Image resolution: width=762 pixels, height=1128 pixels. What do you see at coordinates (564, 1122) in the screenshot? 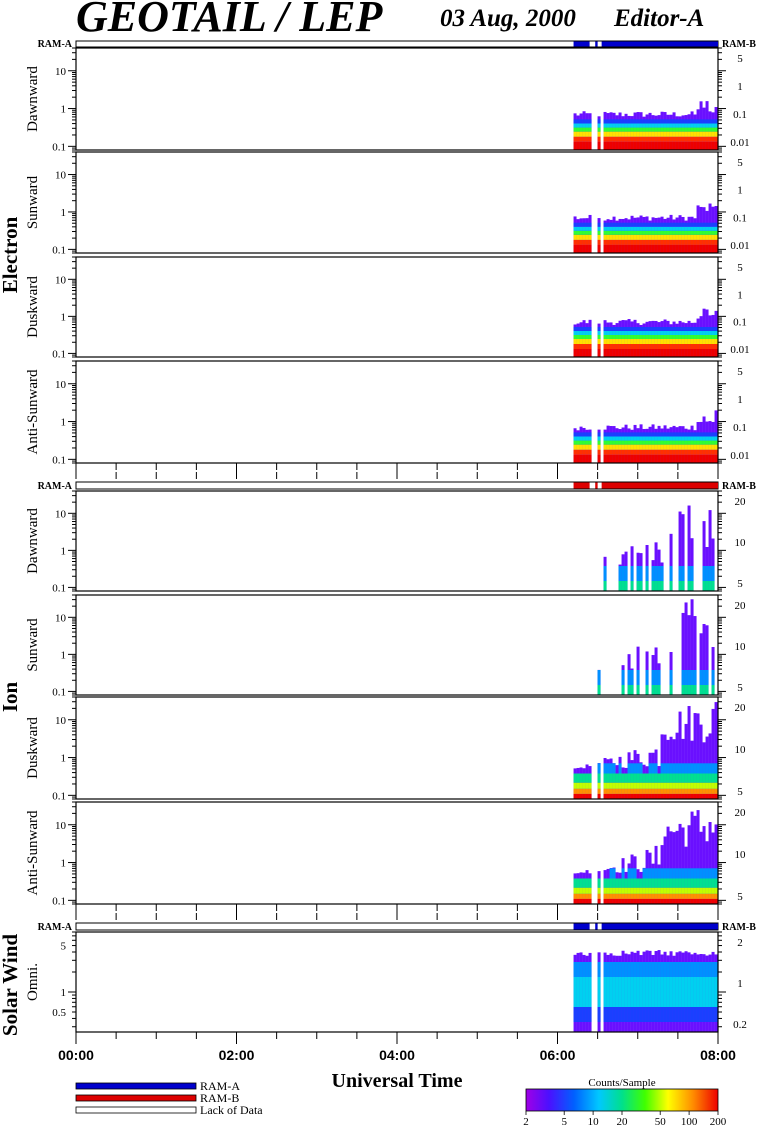
I see `colorbar-tick-label: 5` at bounding box center [564, 1122].